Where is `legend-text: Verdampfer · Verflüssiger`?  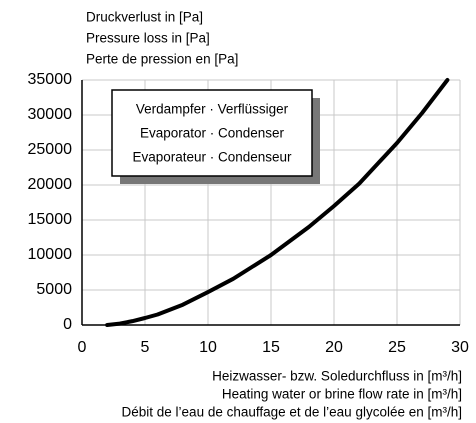
legend-text: Verdampfer · Verflüssiger is located at coordinates (212, 109).